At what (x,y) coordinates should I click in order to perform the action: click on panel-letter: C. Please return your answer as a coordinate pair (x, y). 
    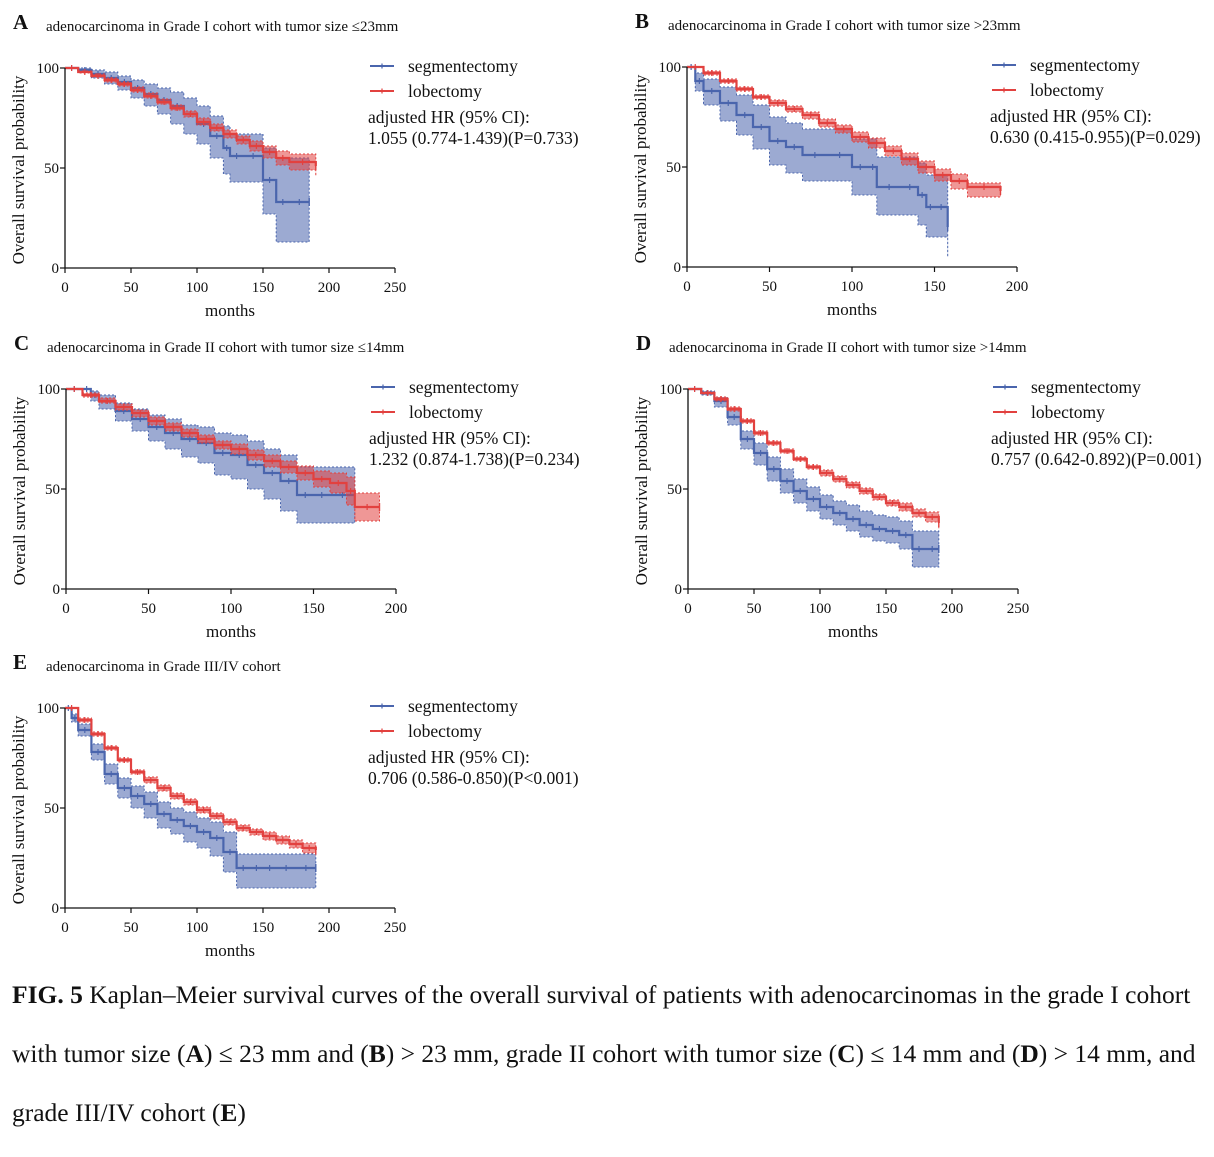
    Looking at the image, I should click on (21, 343).